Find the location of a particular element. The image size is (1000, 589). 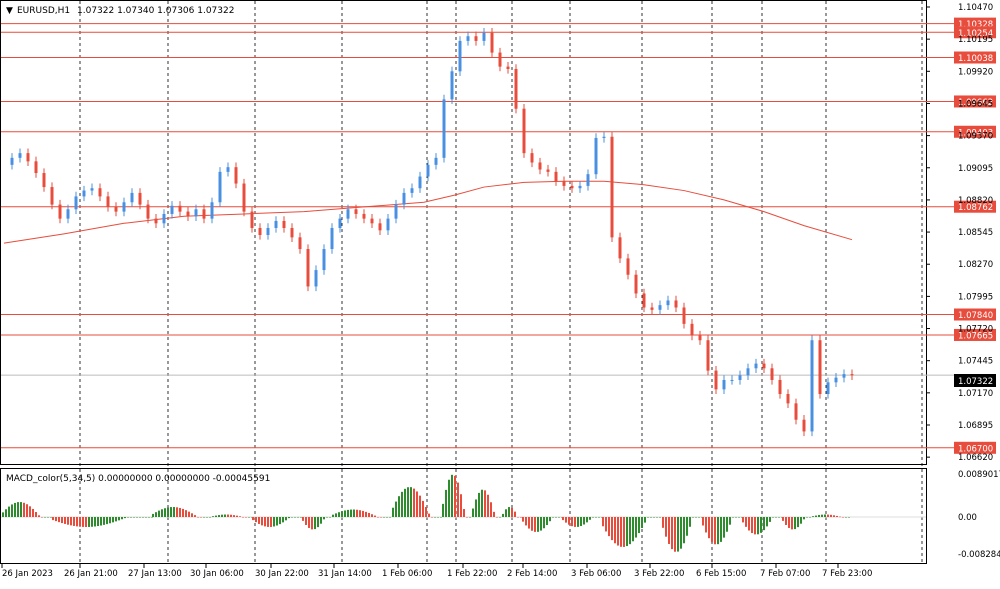

collapse-triangle-icon: ▼ is located at coordinates (9, 11).